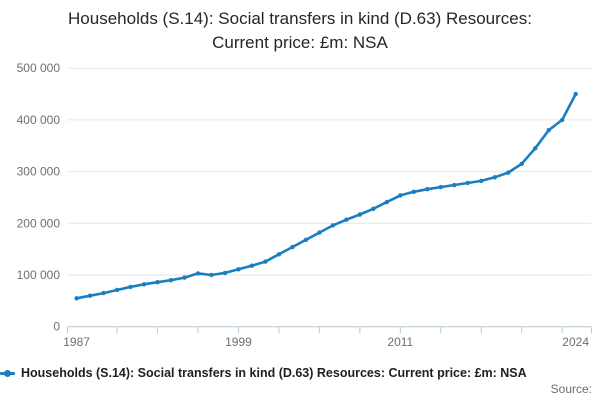  Describe the element at coordinates (300, 42) in the screenshot. I see `chart-title-line2: Current price: £m: NSA` at that location.